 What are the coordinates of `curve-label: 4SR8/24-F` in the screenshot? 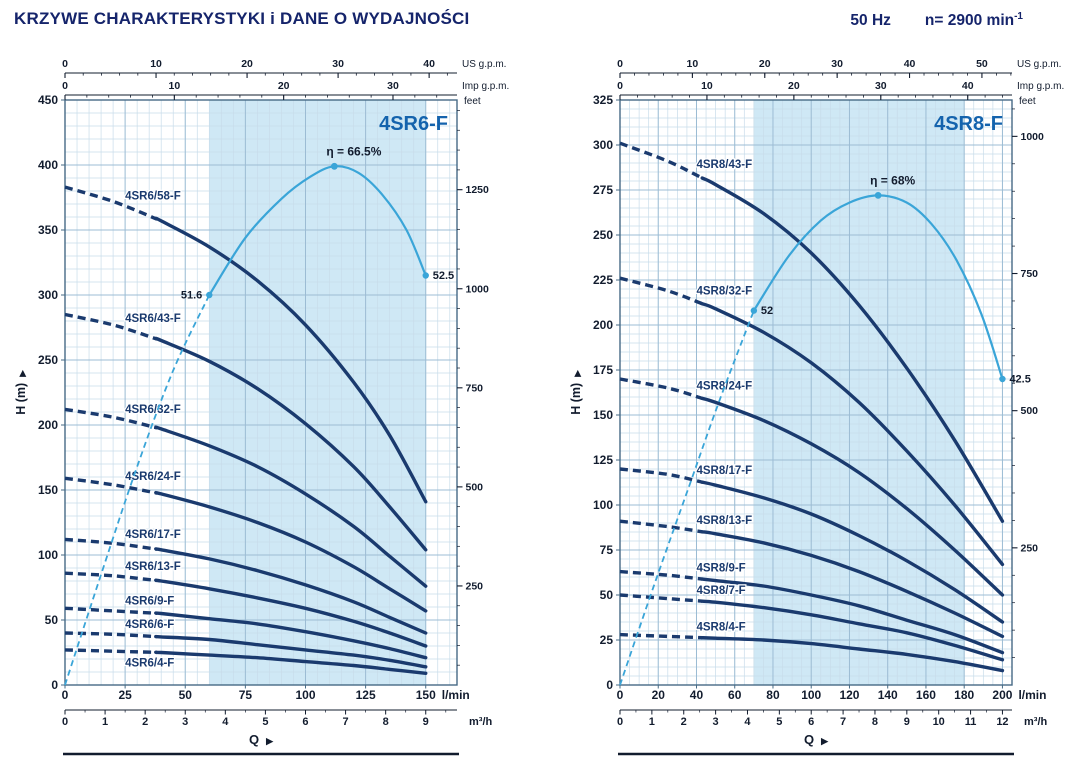 It's located at (724, 387).